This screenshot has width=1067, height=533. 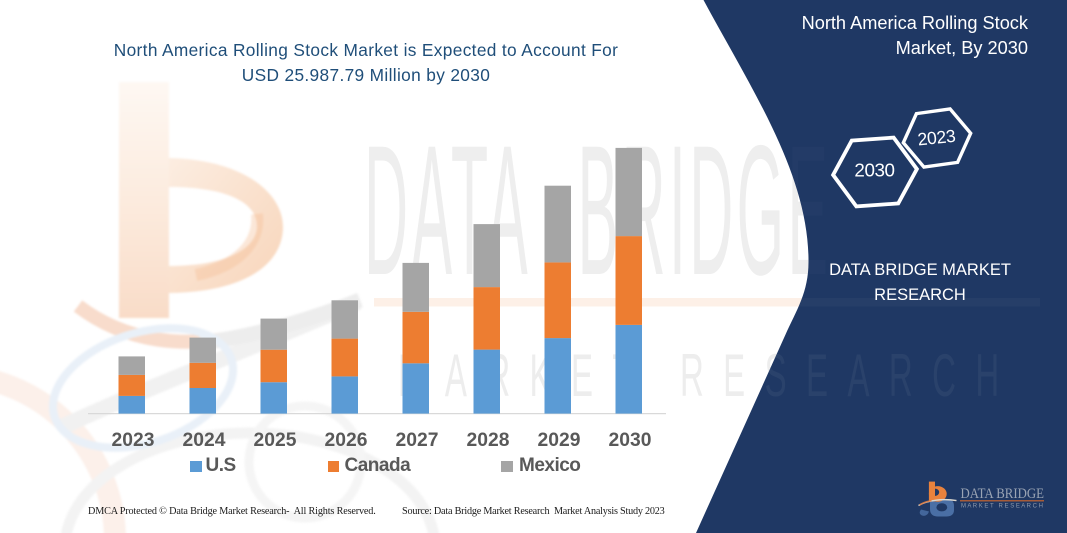 I want to click on svg-text: 2023, so click(x=937, y=138).